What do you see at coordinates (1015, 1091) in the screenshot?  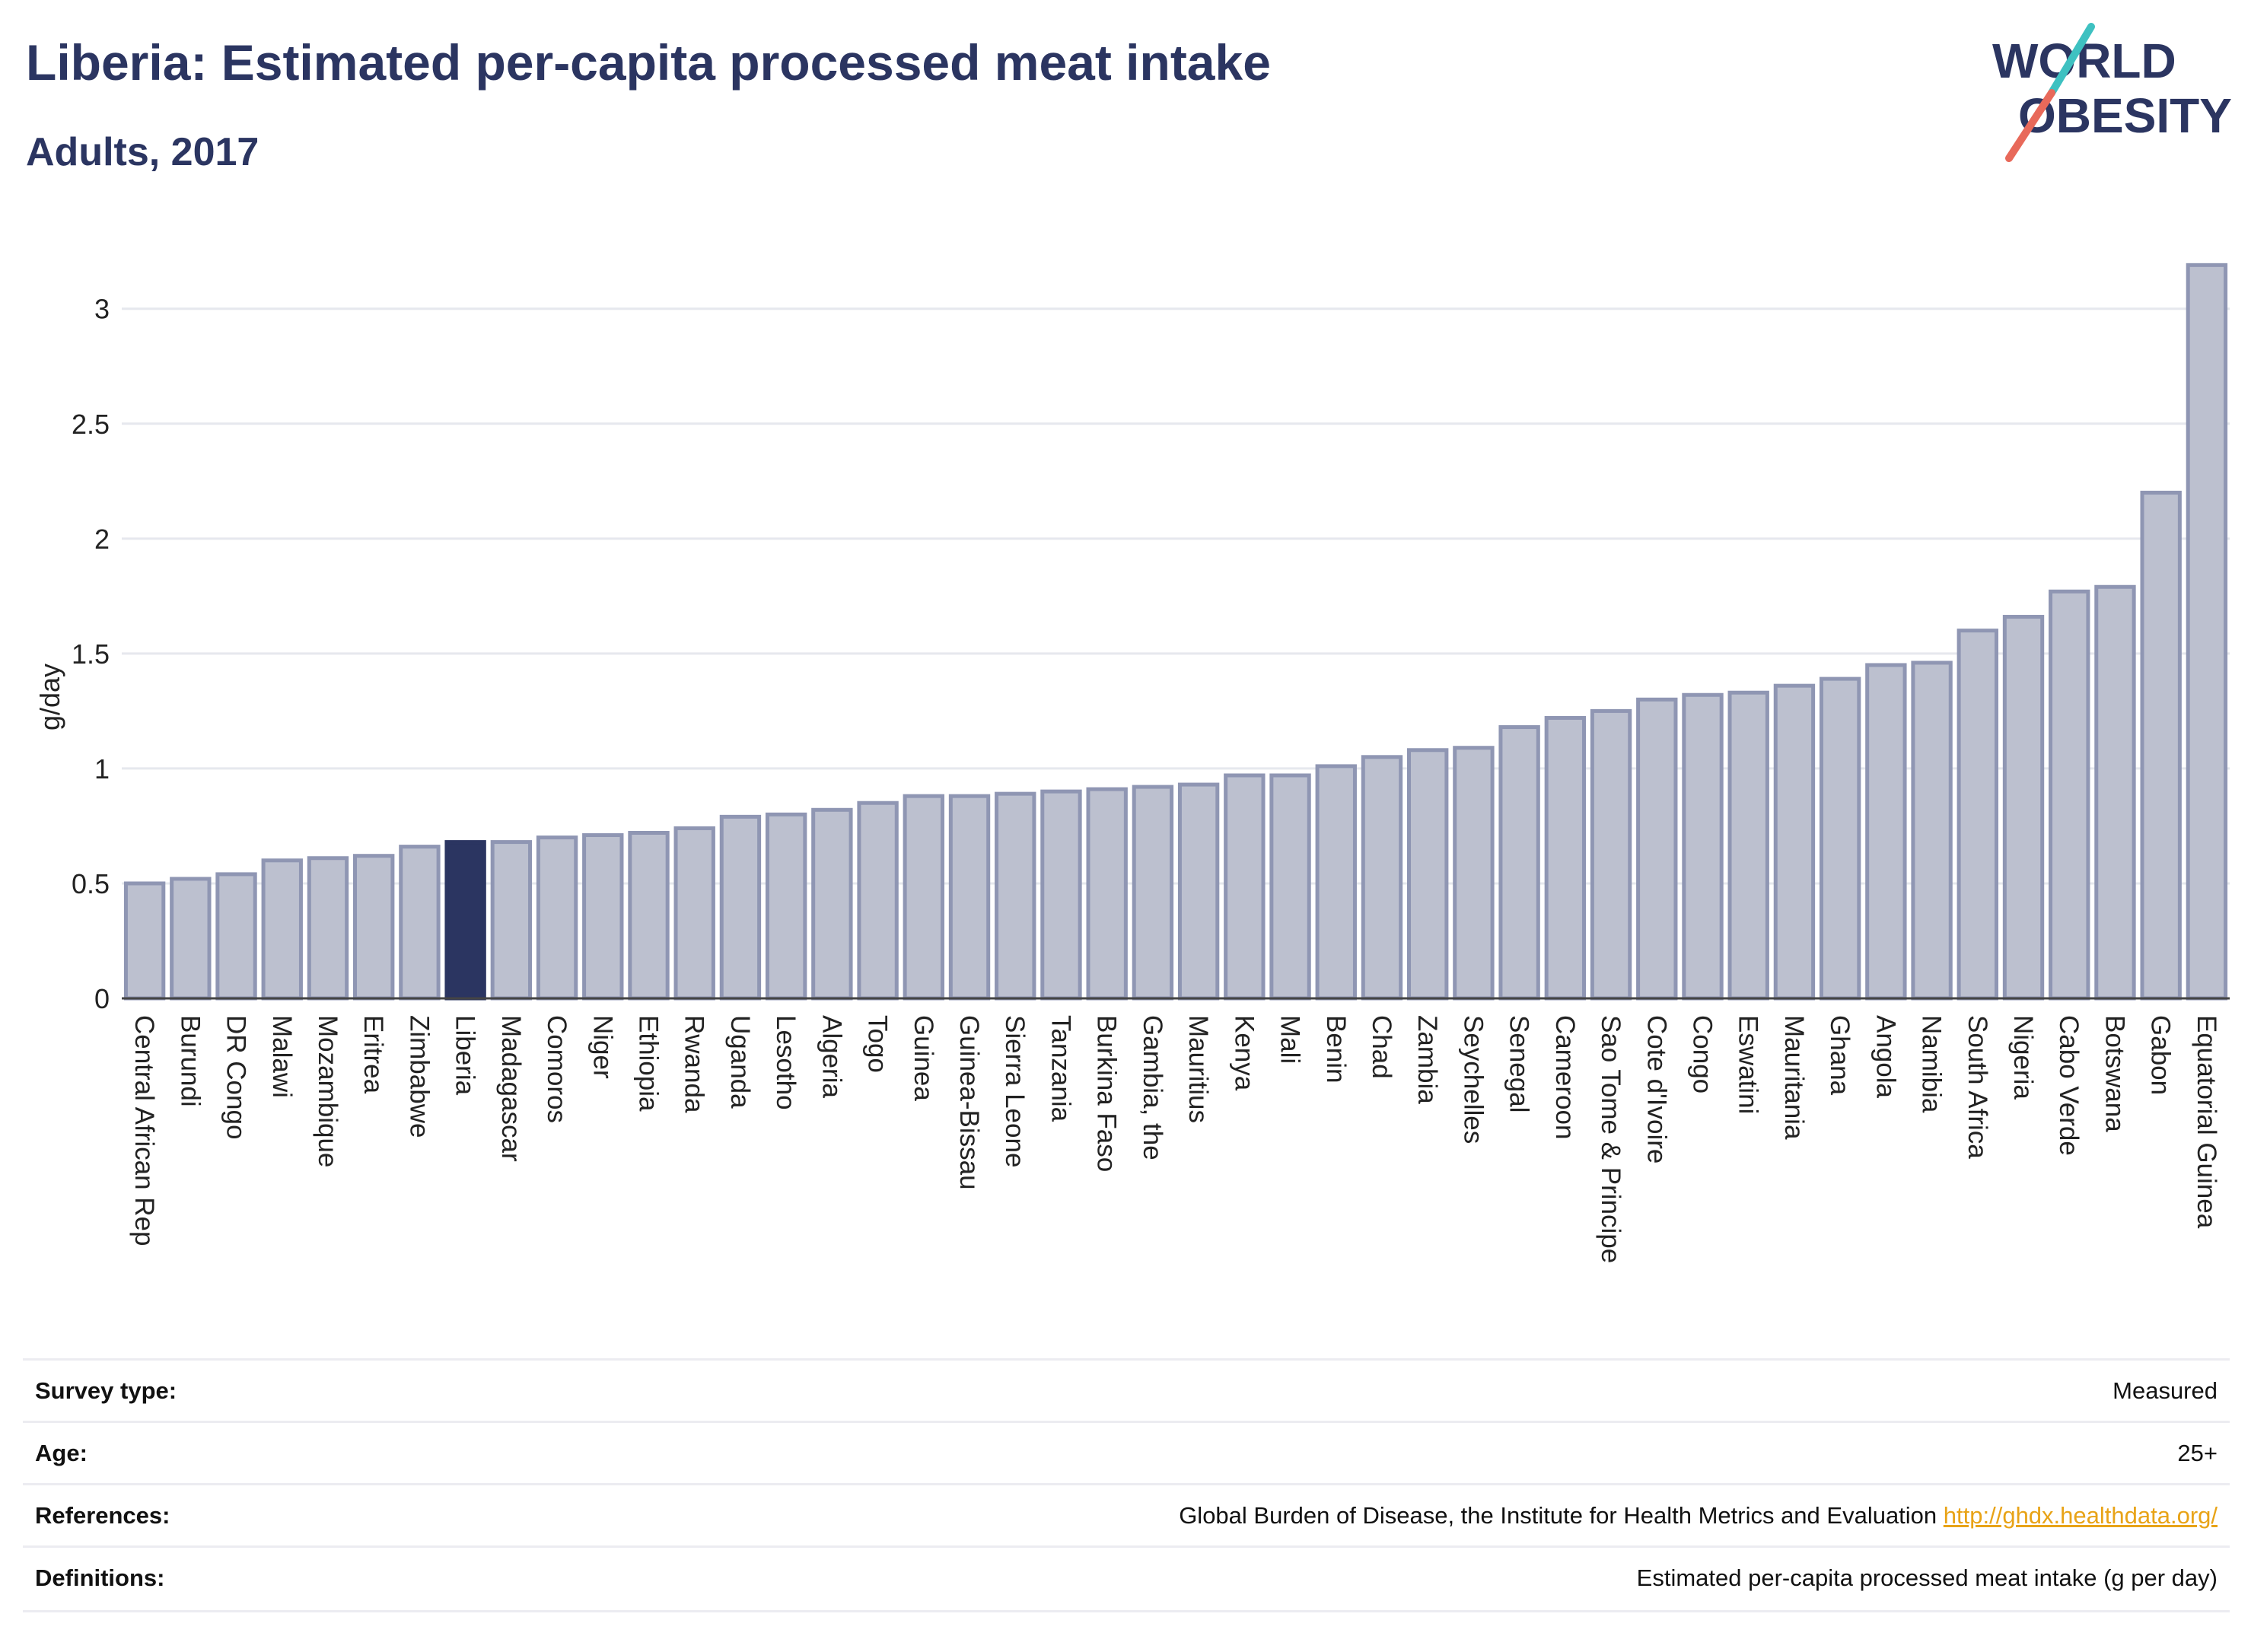 I see `x-tick-label: Sierra Leone` at bounding box center [1015, 1091].